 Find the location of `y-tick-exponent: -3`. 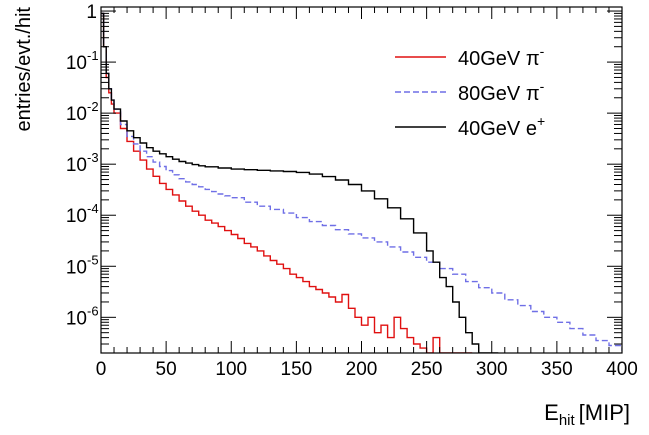

y-tick-exponent: -3 is located at coordinates (93, 157).